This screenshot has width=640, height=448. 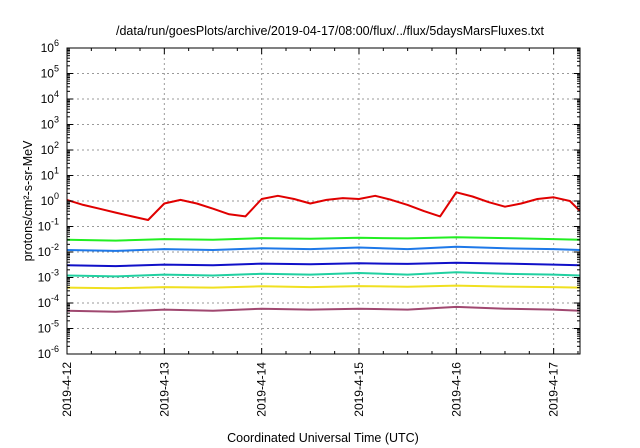 What do you see at coordinates (48, 327) in the screenshot?
I see `y-tick-label: 10⁻⁵` at bounding box center [48, 327].